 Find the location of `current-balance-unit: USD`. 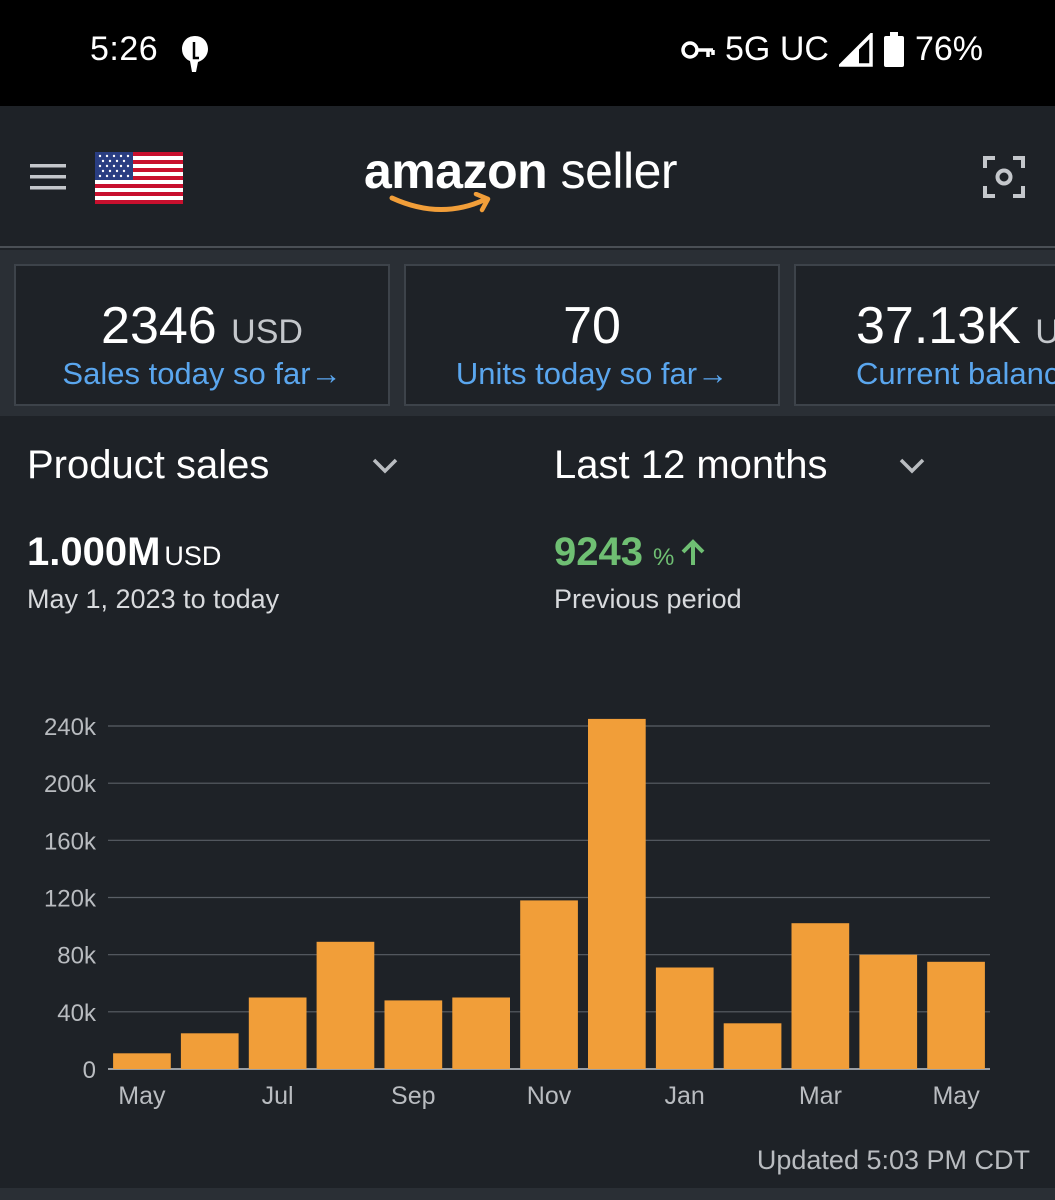

current-balance-unit: USD is located at coordinates (1045, 332).